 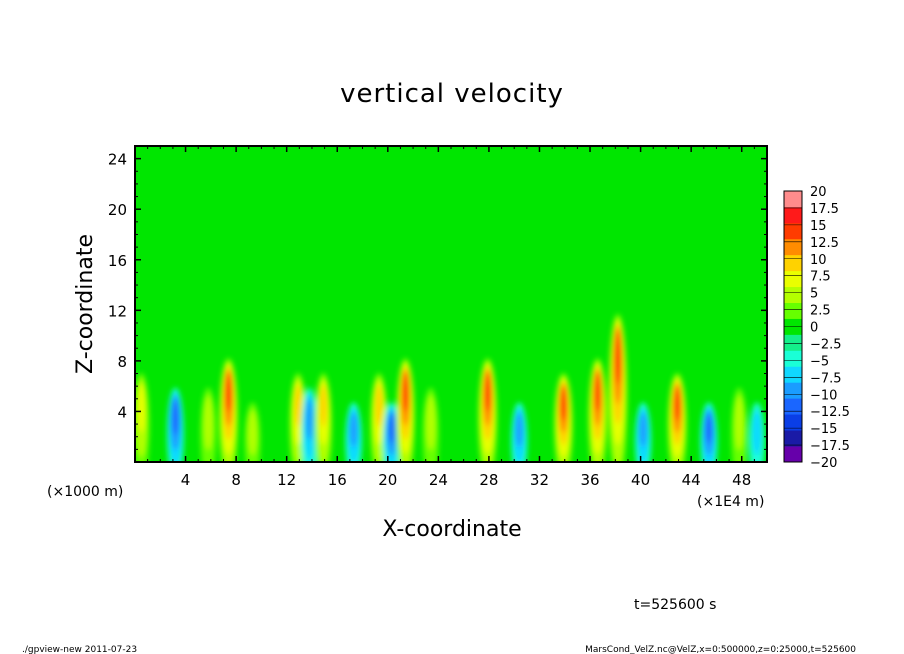 What do you see at coordinates (820, 311) in the screenshot?
I see `colorbar-label: 2.5` at bounding box center [820, 311].